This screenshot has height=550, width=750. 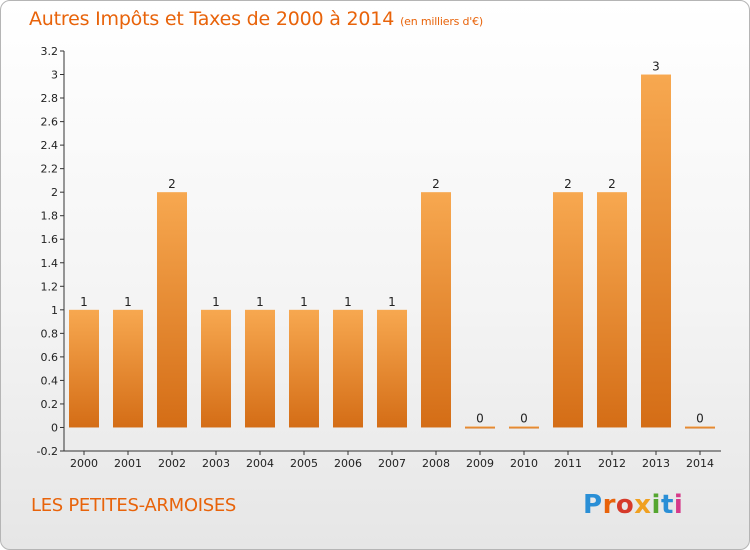 I want to click on bar-value-label: 3, so click(x=656, y=67).